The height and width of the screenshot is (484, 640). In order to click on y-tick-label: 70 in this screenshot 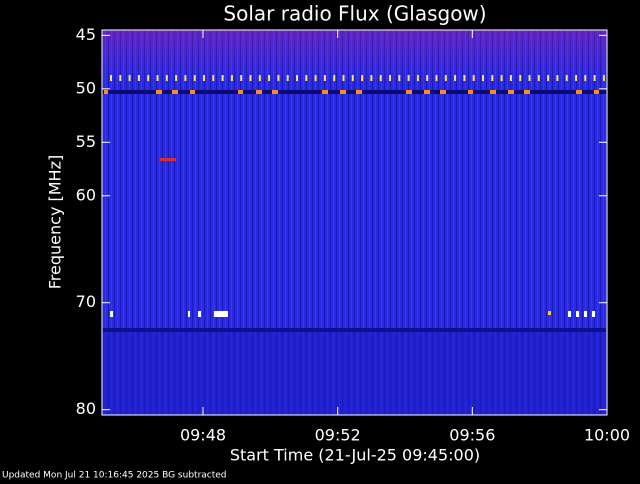, I will do `click(86, 301)`.